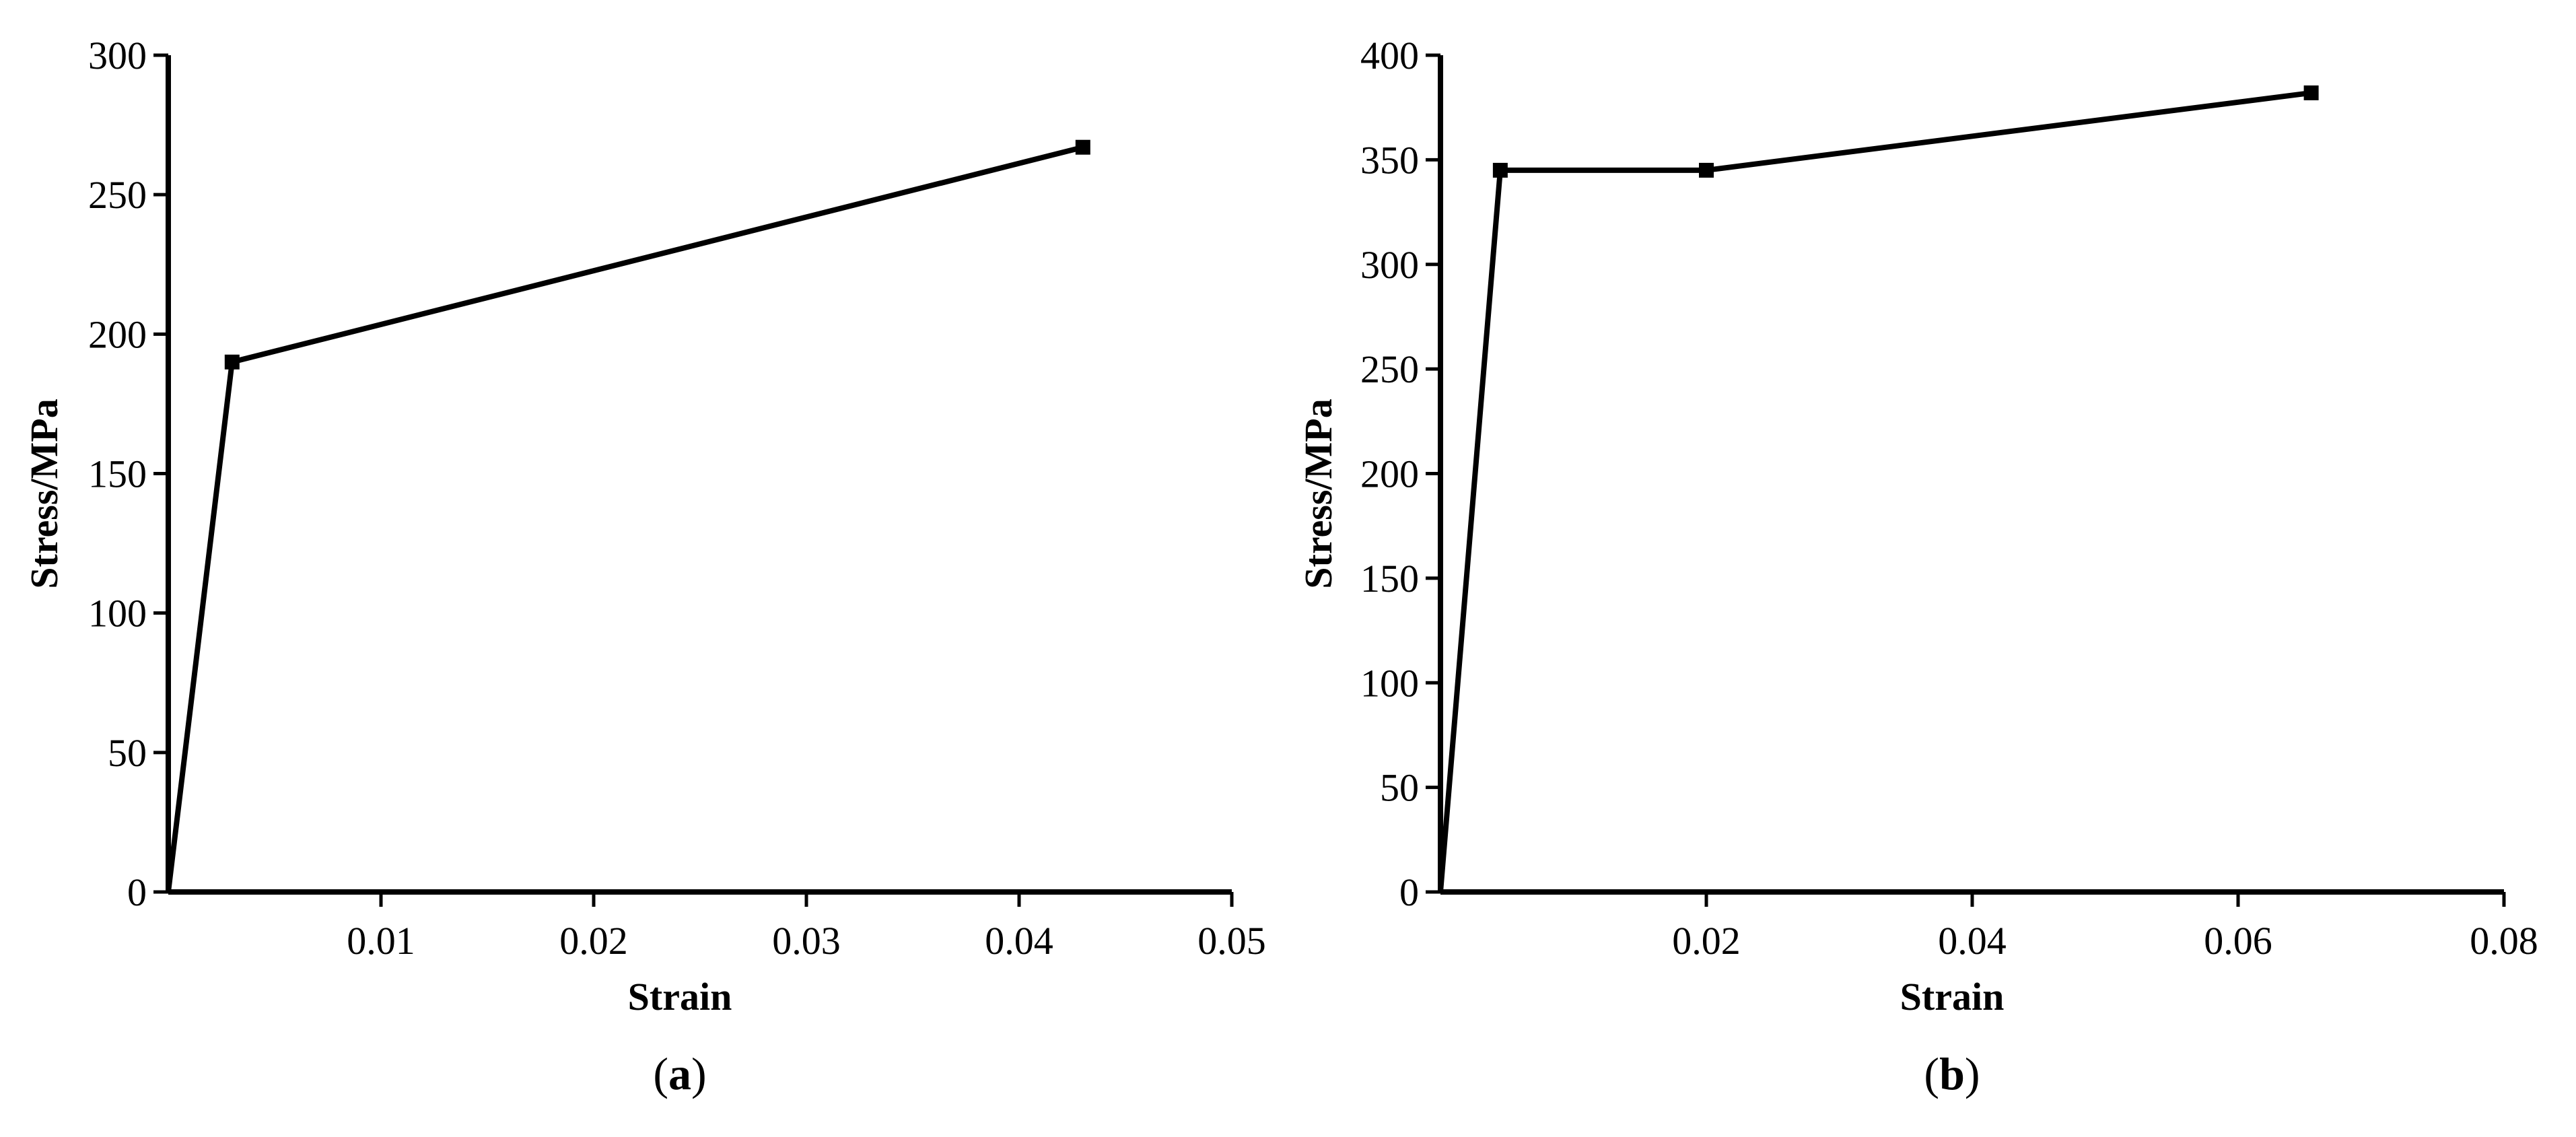  Describe the element at coordinates (679, 1073) in the screenshot. I see `panel-label: (a)` at that location.